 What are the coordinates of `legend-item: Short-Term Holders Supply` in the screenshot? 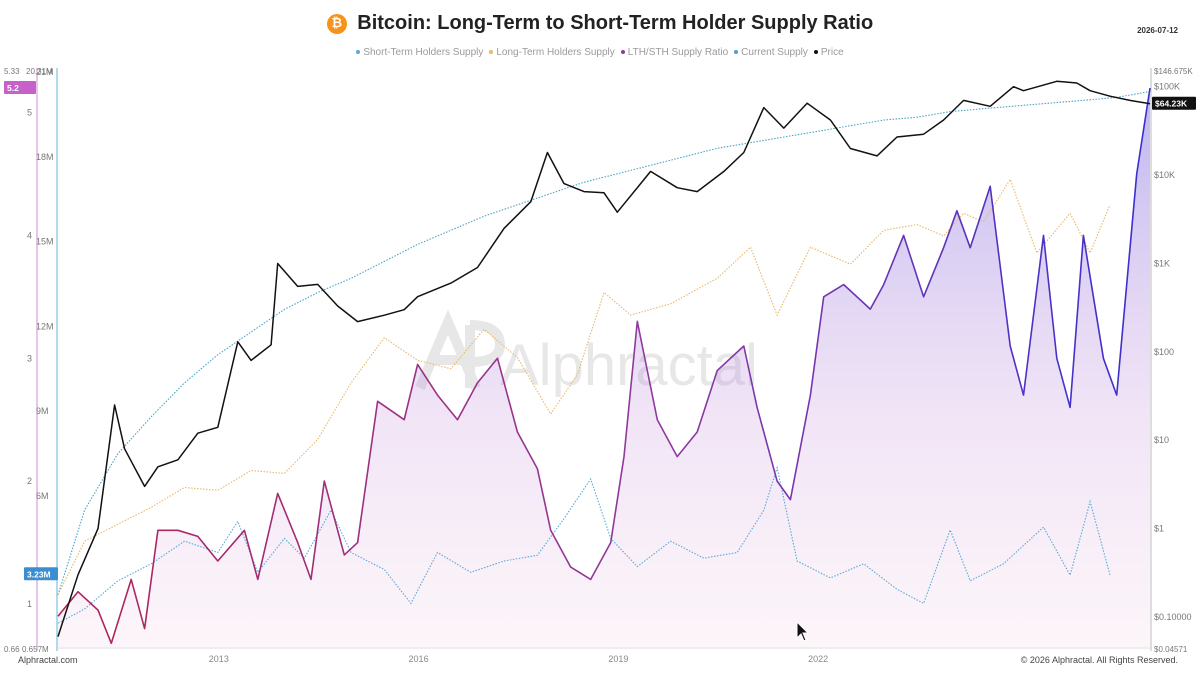 It's located at (419, 52).